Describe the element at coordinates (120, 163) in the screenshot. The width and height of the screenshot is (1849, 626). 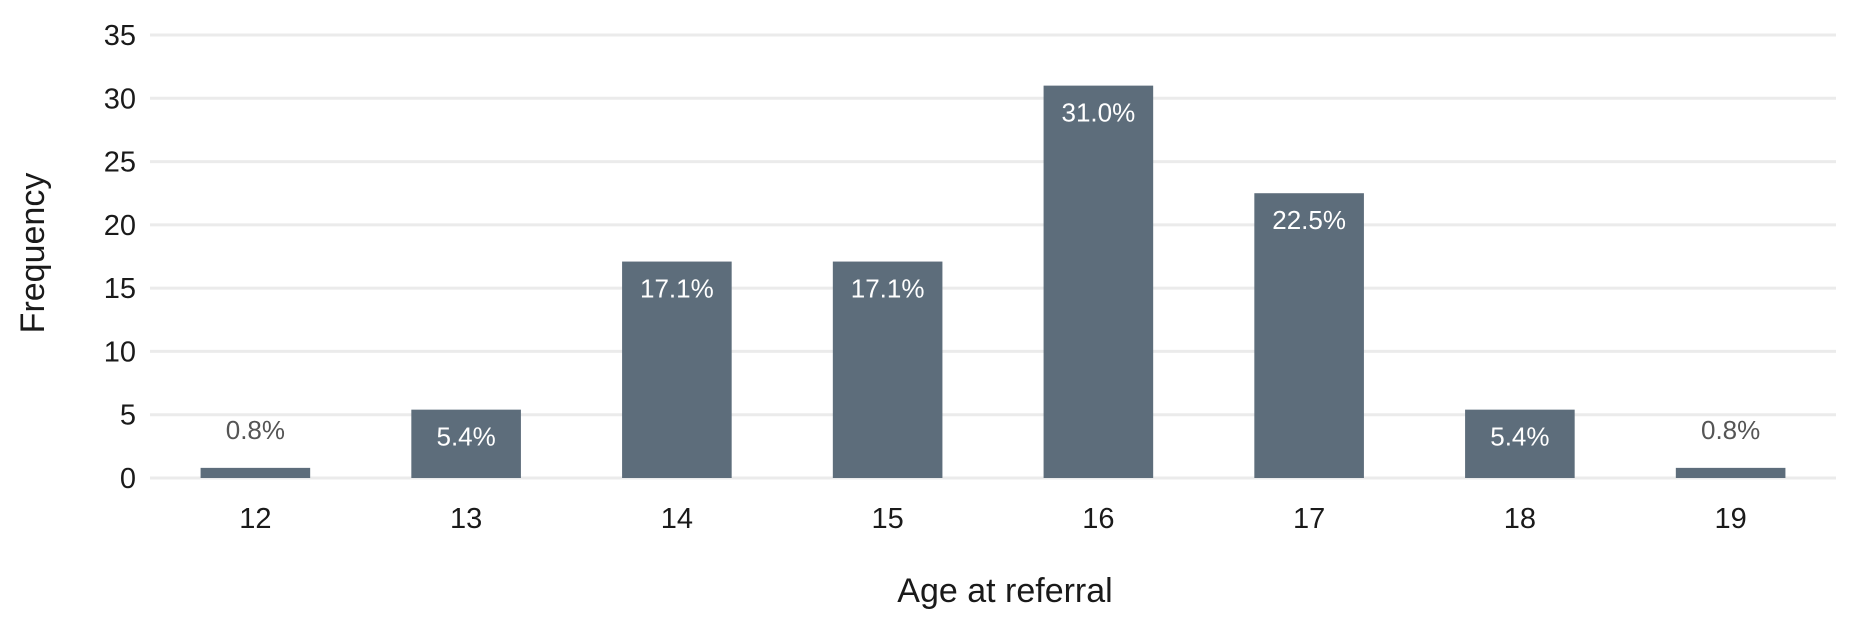
I see `y-tick-label: 25` at that location.